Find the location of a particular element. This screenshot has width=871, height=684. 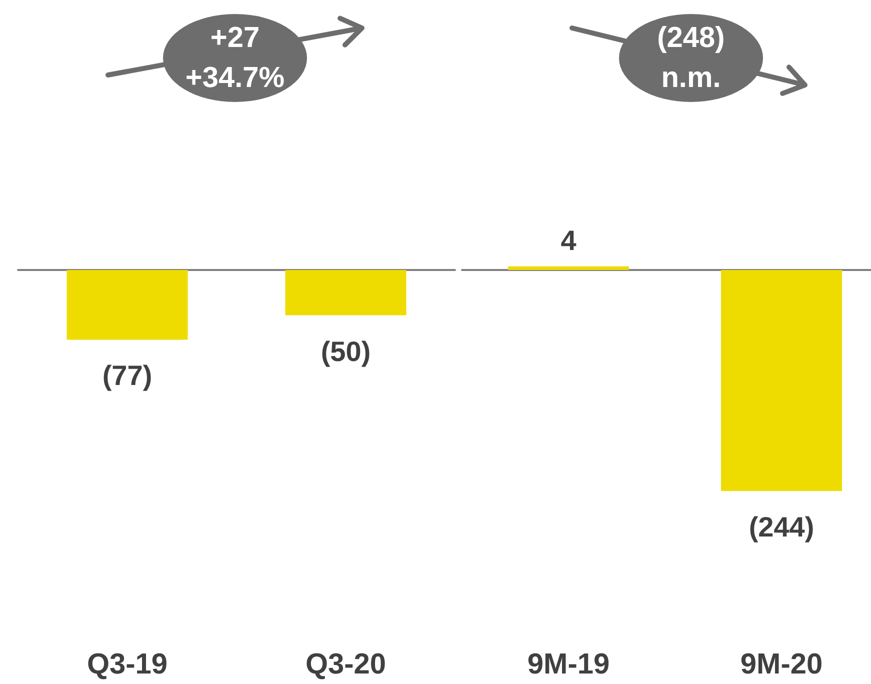

data-label: (244) is located at coordinates (781, 527).